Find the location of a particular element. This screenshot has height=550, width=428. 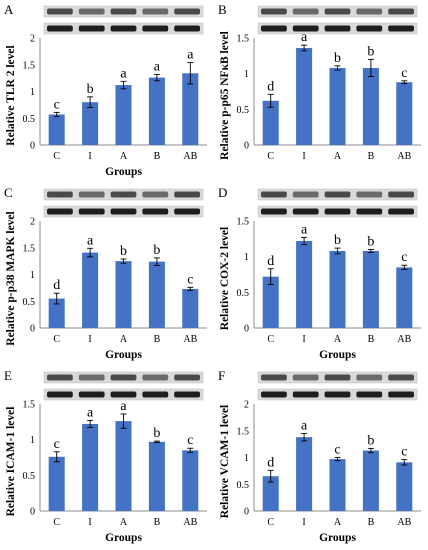

panel-letter: F is located at coordinates (221, 375).